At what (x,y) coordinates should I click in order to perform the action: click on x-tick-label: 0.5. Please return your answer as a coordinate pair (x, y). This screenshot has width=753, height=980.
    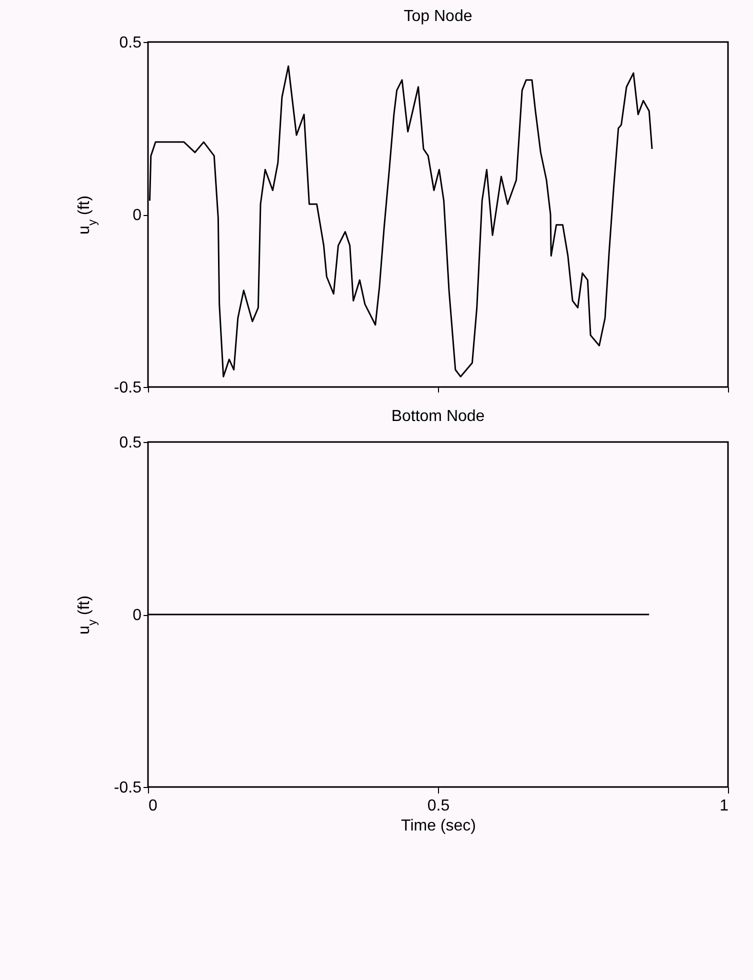
    Looking at the image, I should click on (438, 806).